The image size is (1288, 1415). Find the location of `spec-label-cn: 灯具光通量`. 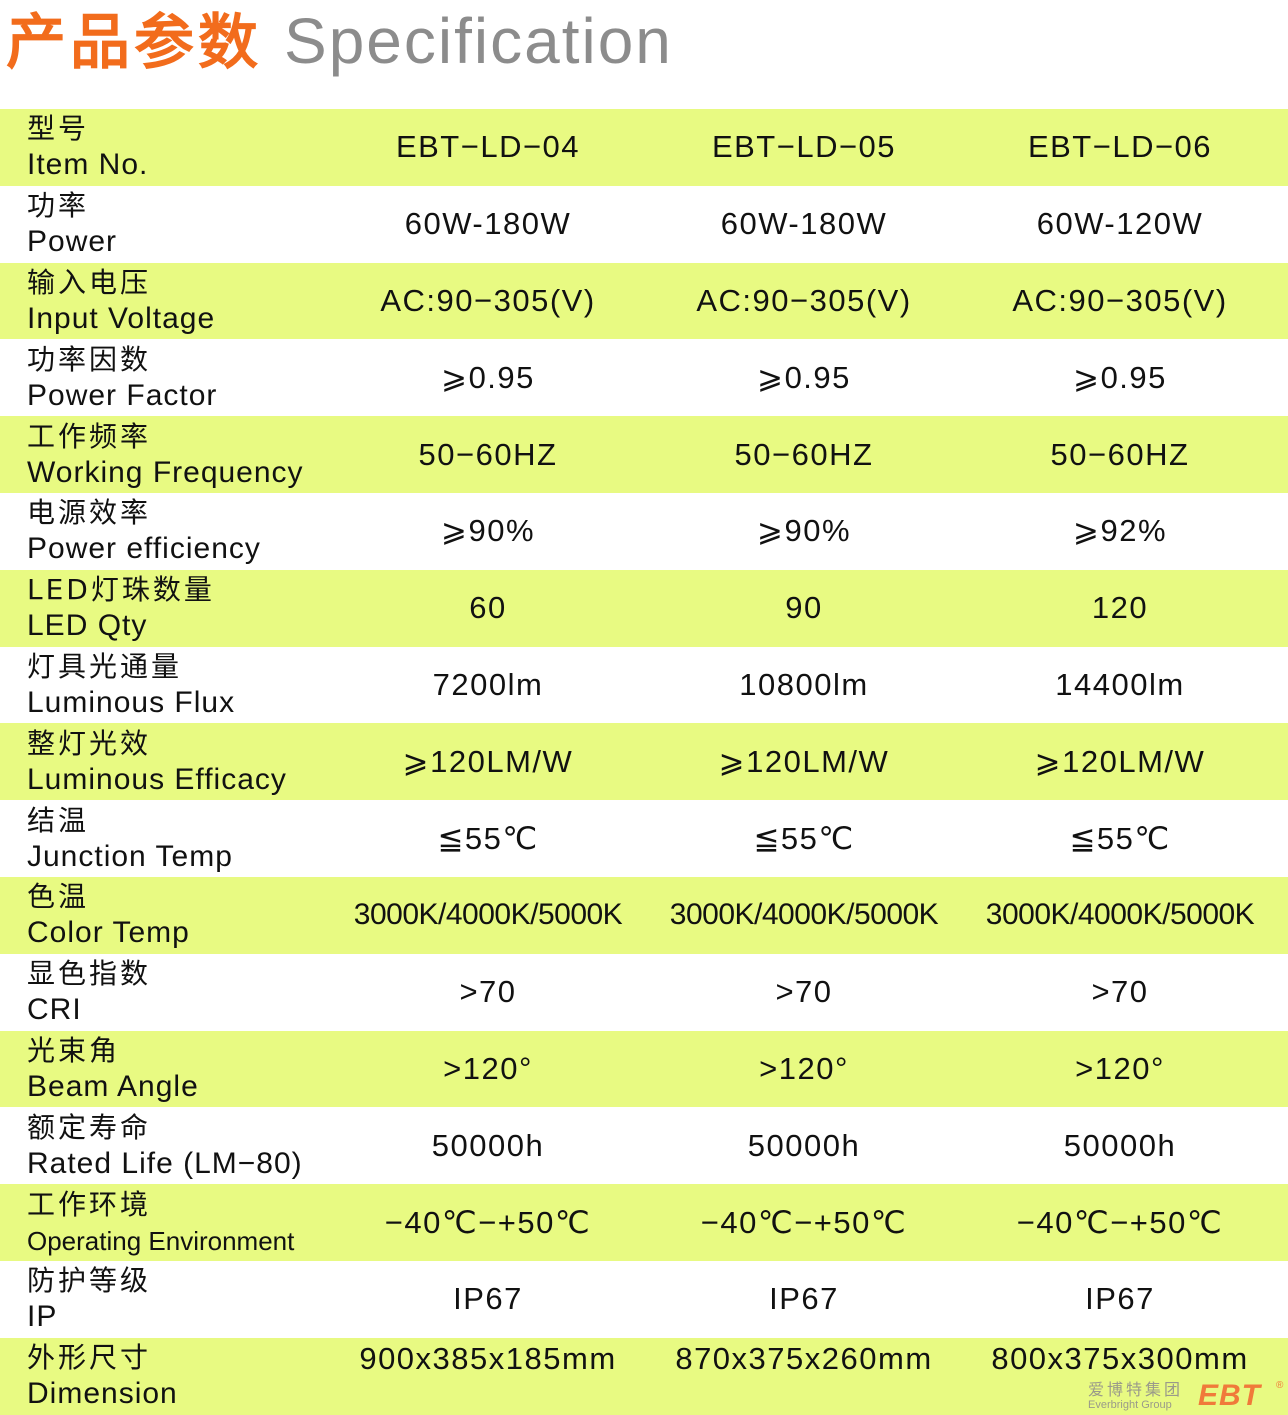

spec-label-cn: 灯具光通量 is located at coordinates (105, 666).